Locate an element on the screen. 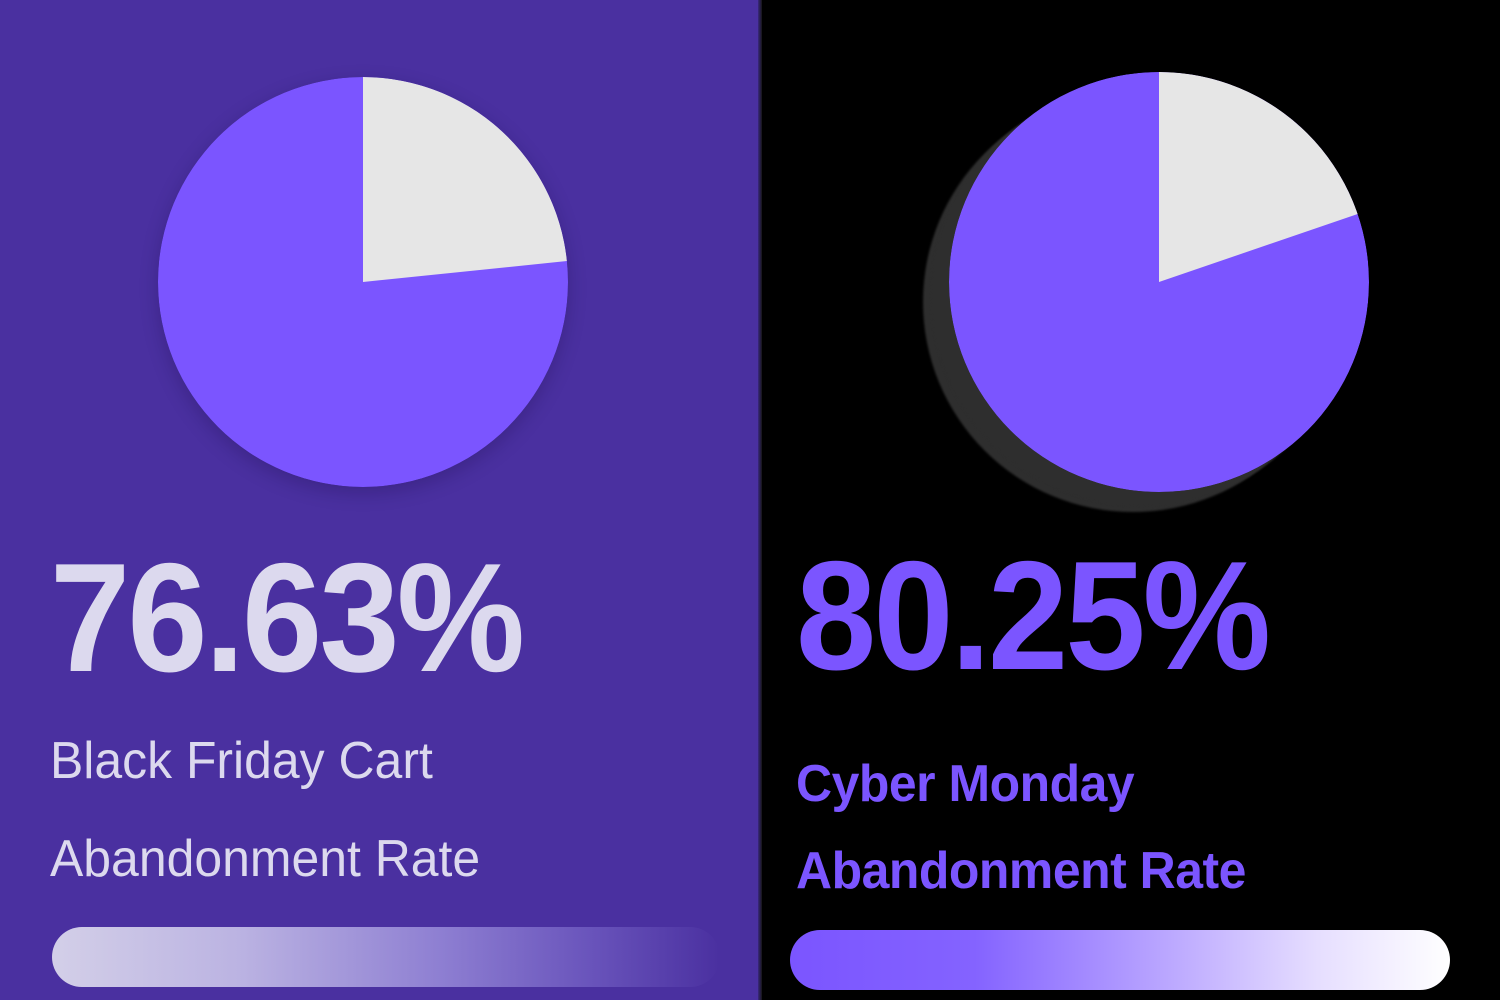 Image resolution: width=1500 pixels, height=1000 pixels. pie-disc-cyber-monday is located at coordinates (1159, 282).